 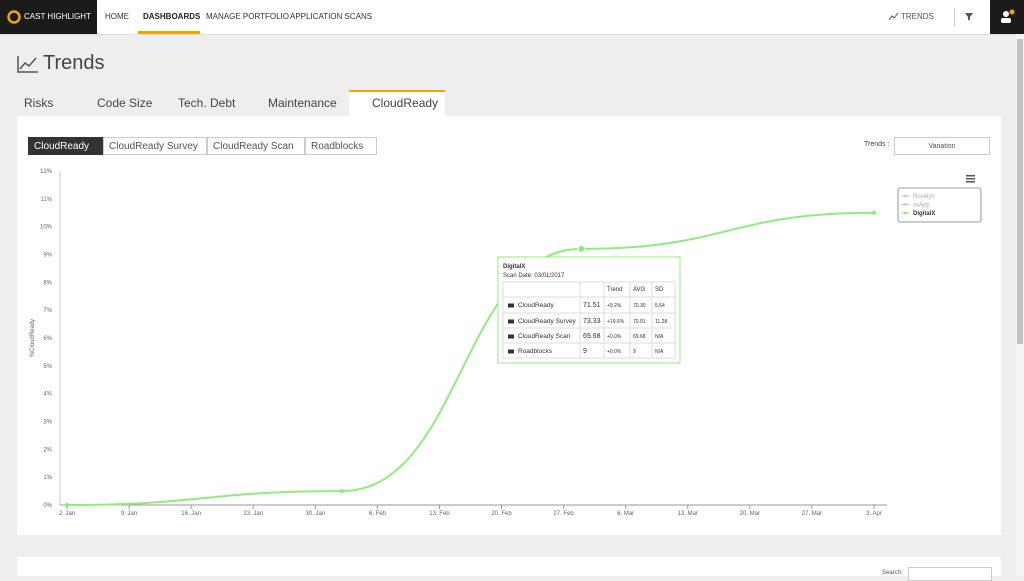 I want to click on tab: Tech. Debt, so click(x=207, y=103).